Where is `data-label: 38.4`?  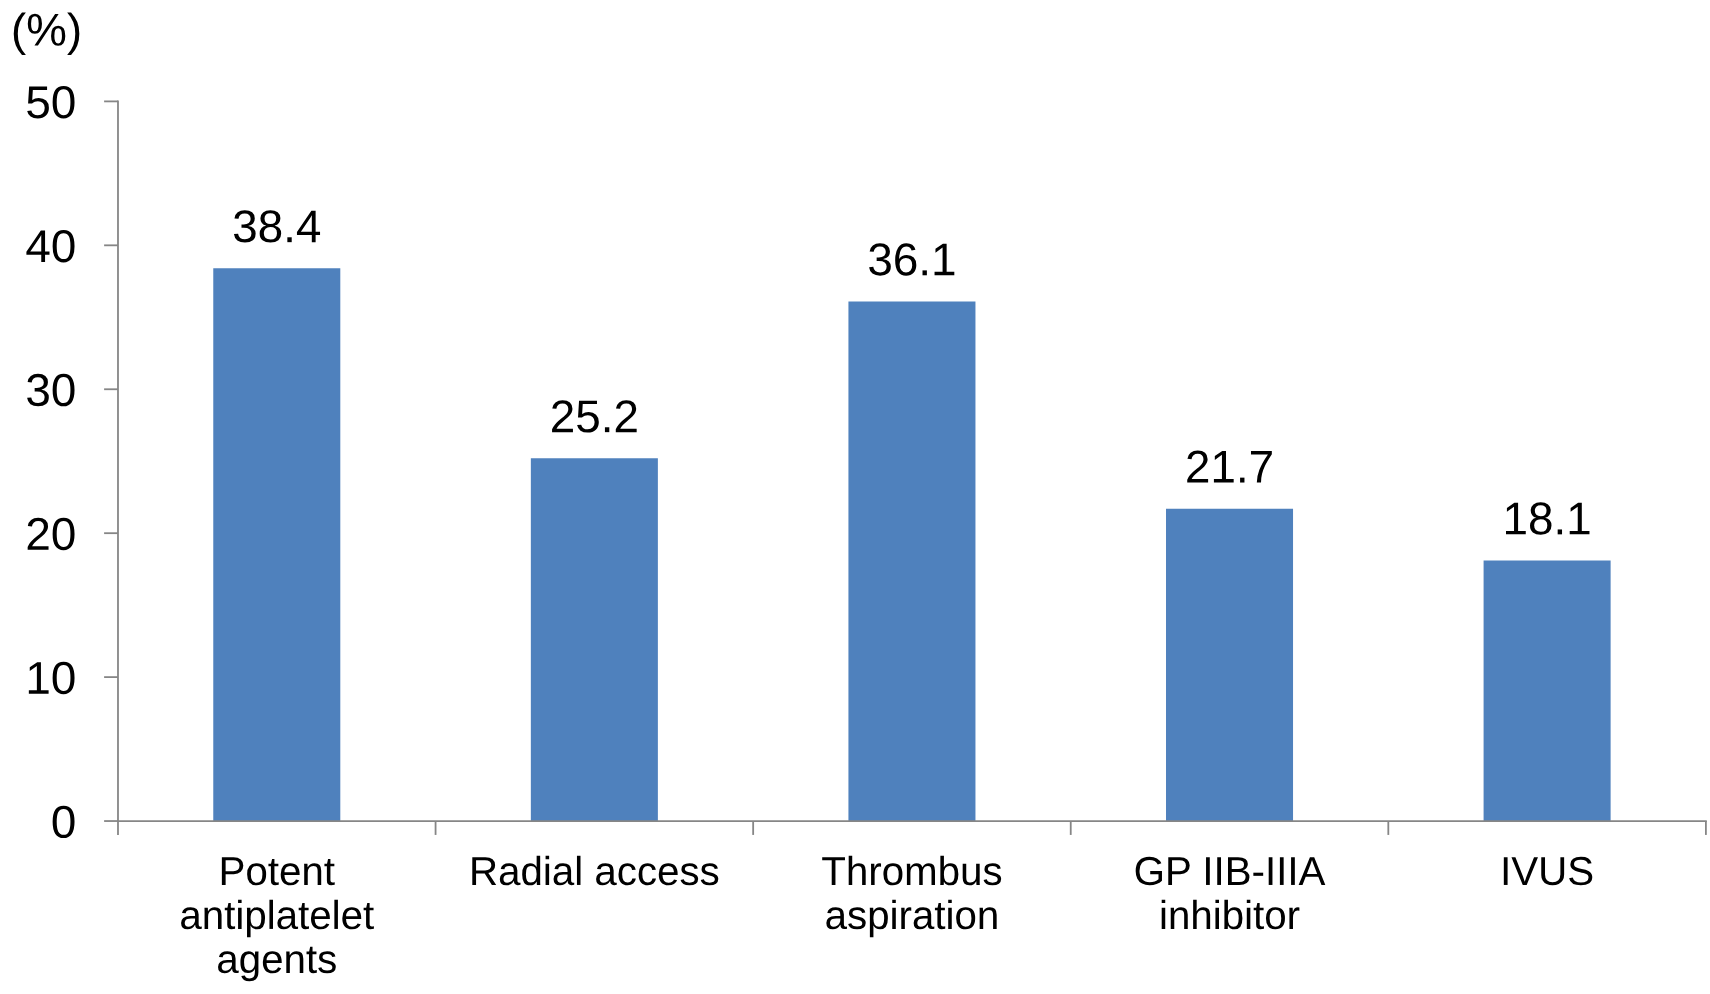 data-label: 38.4 is located at coordinates (277, 226).